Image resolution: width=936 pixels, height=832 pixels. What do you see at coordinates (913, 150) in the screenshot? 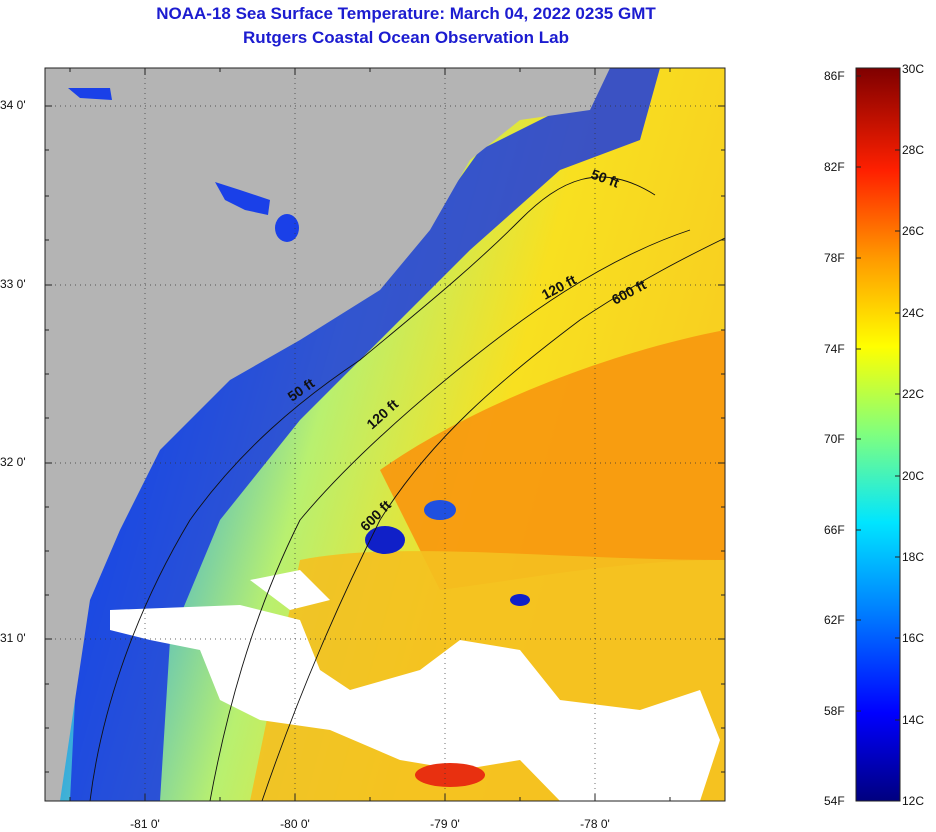
I see `colorbar-c-label: 28C` at bounding box center [913, 150].